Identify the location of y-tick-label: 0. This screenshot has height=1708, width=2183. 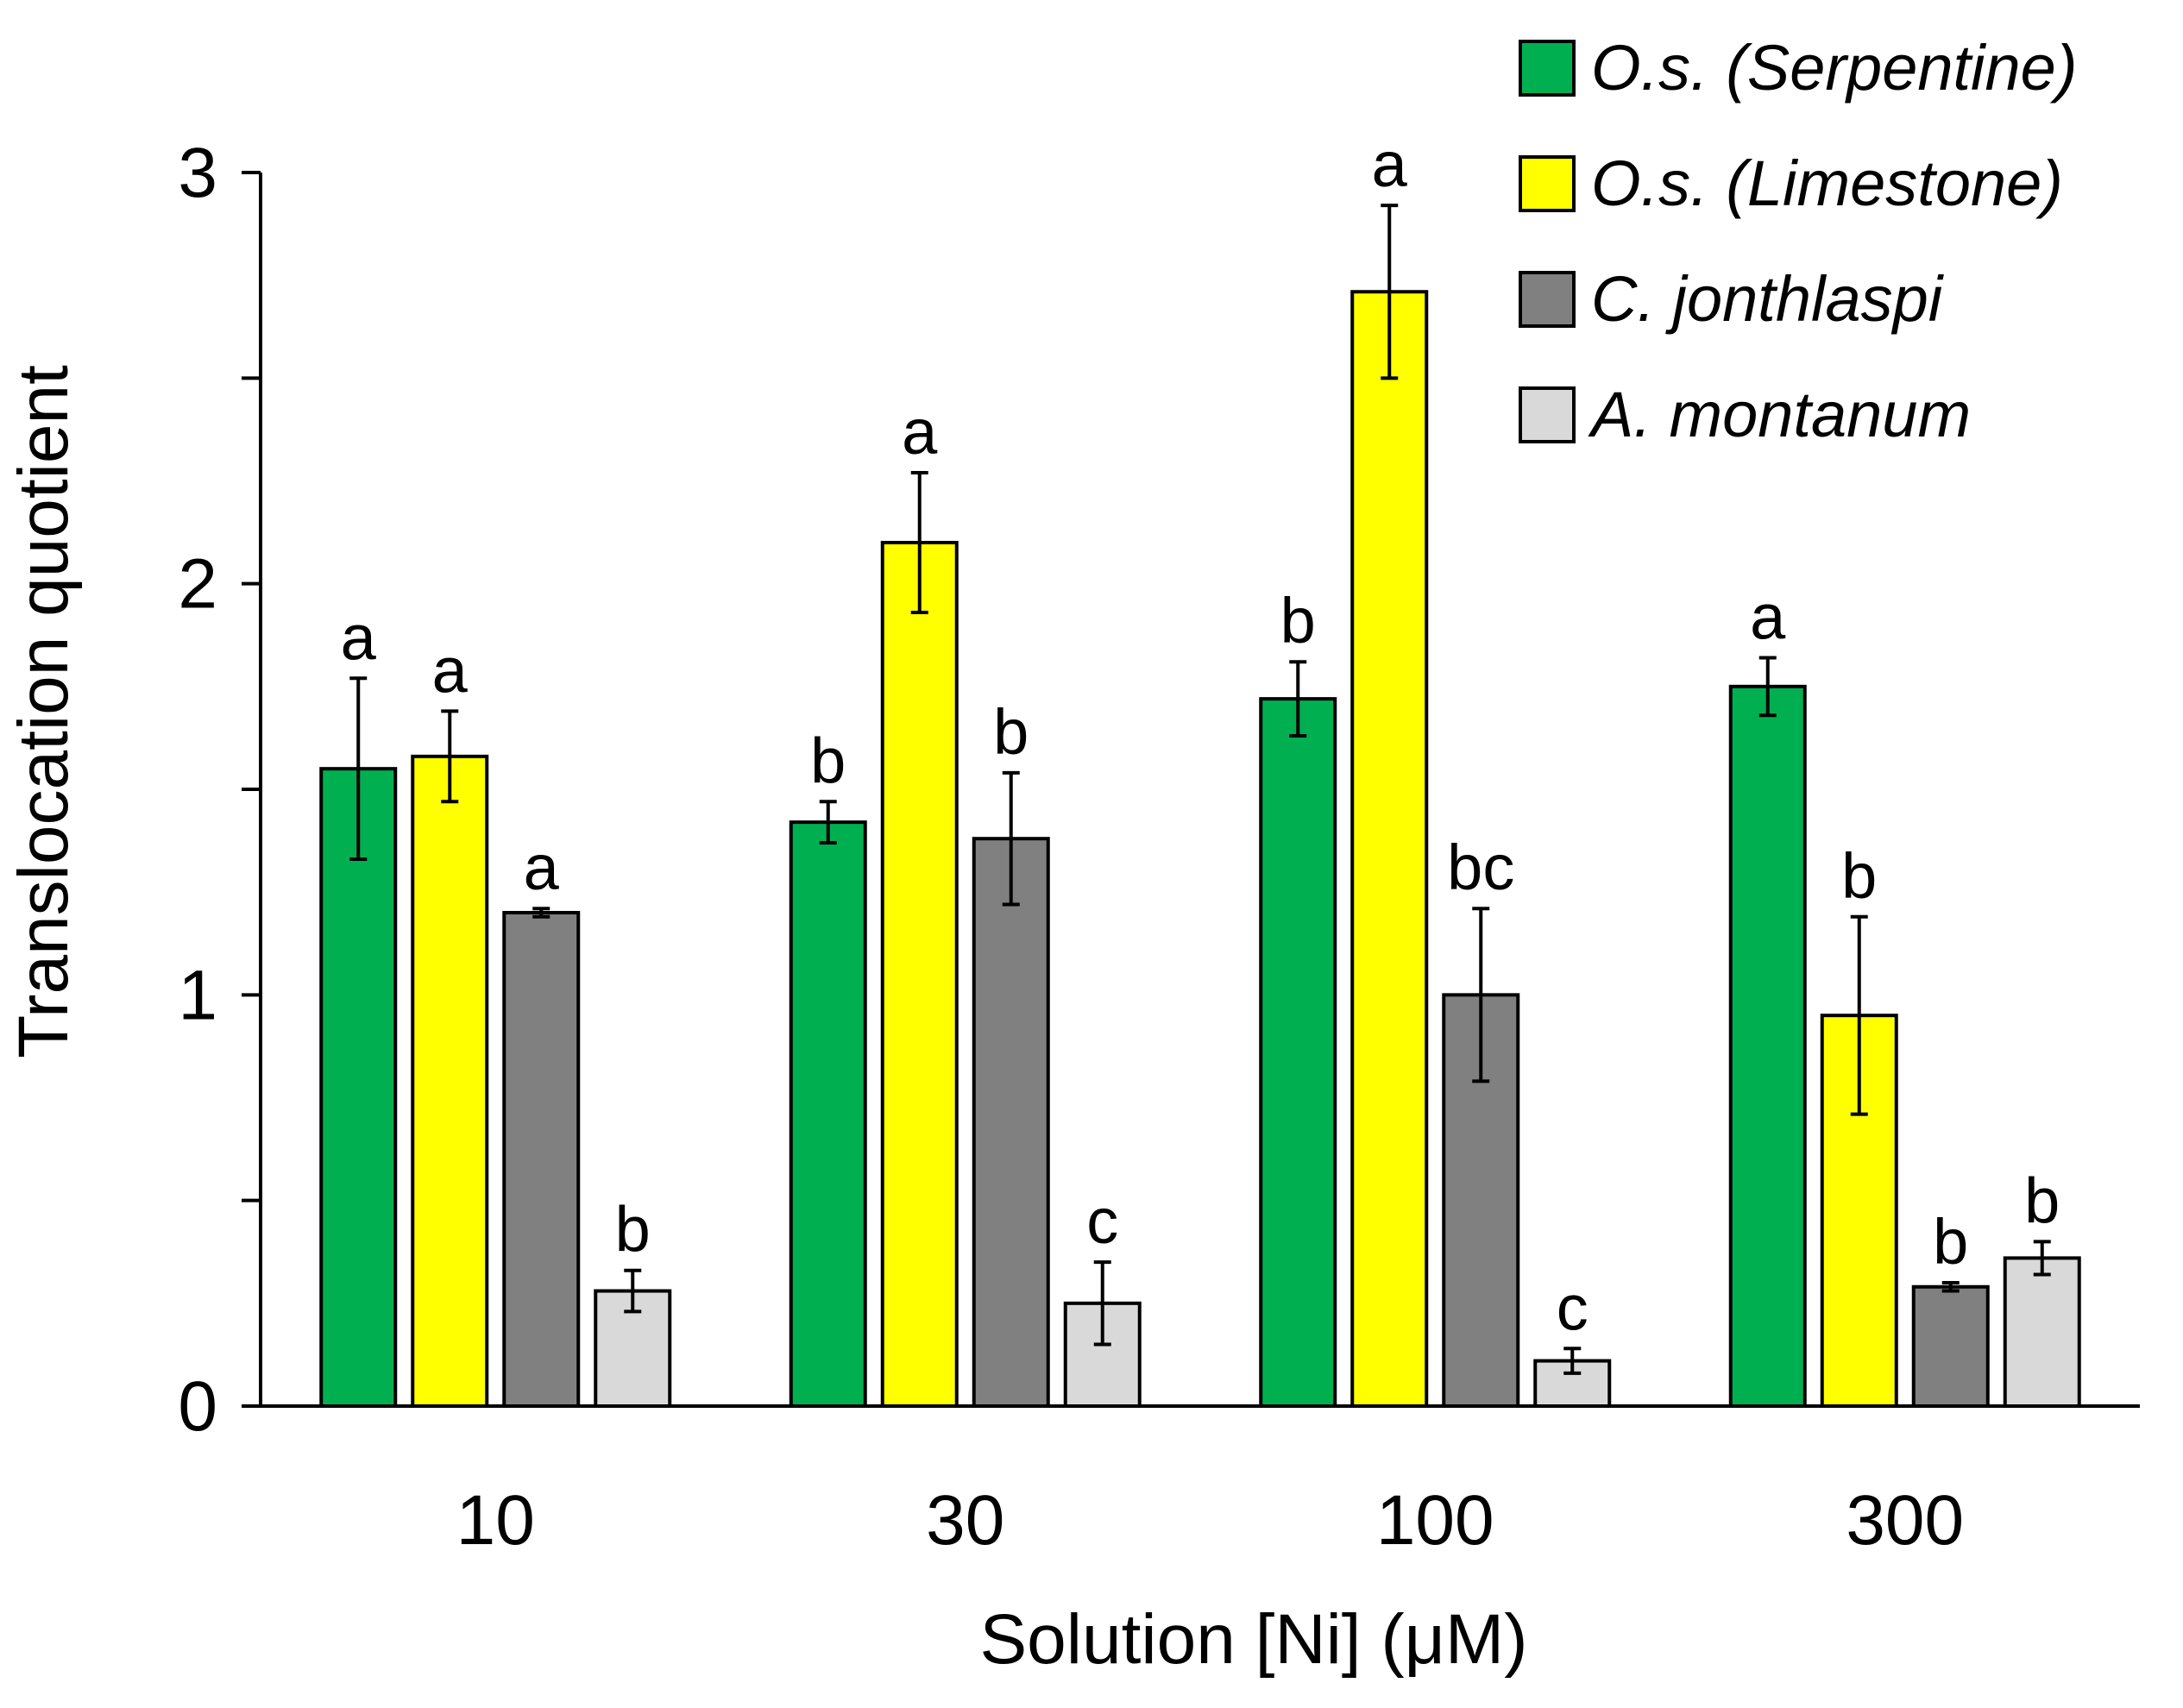
(198, 1406).